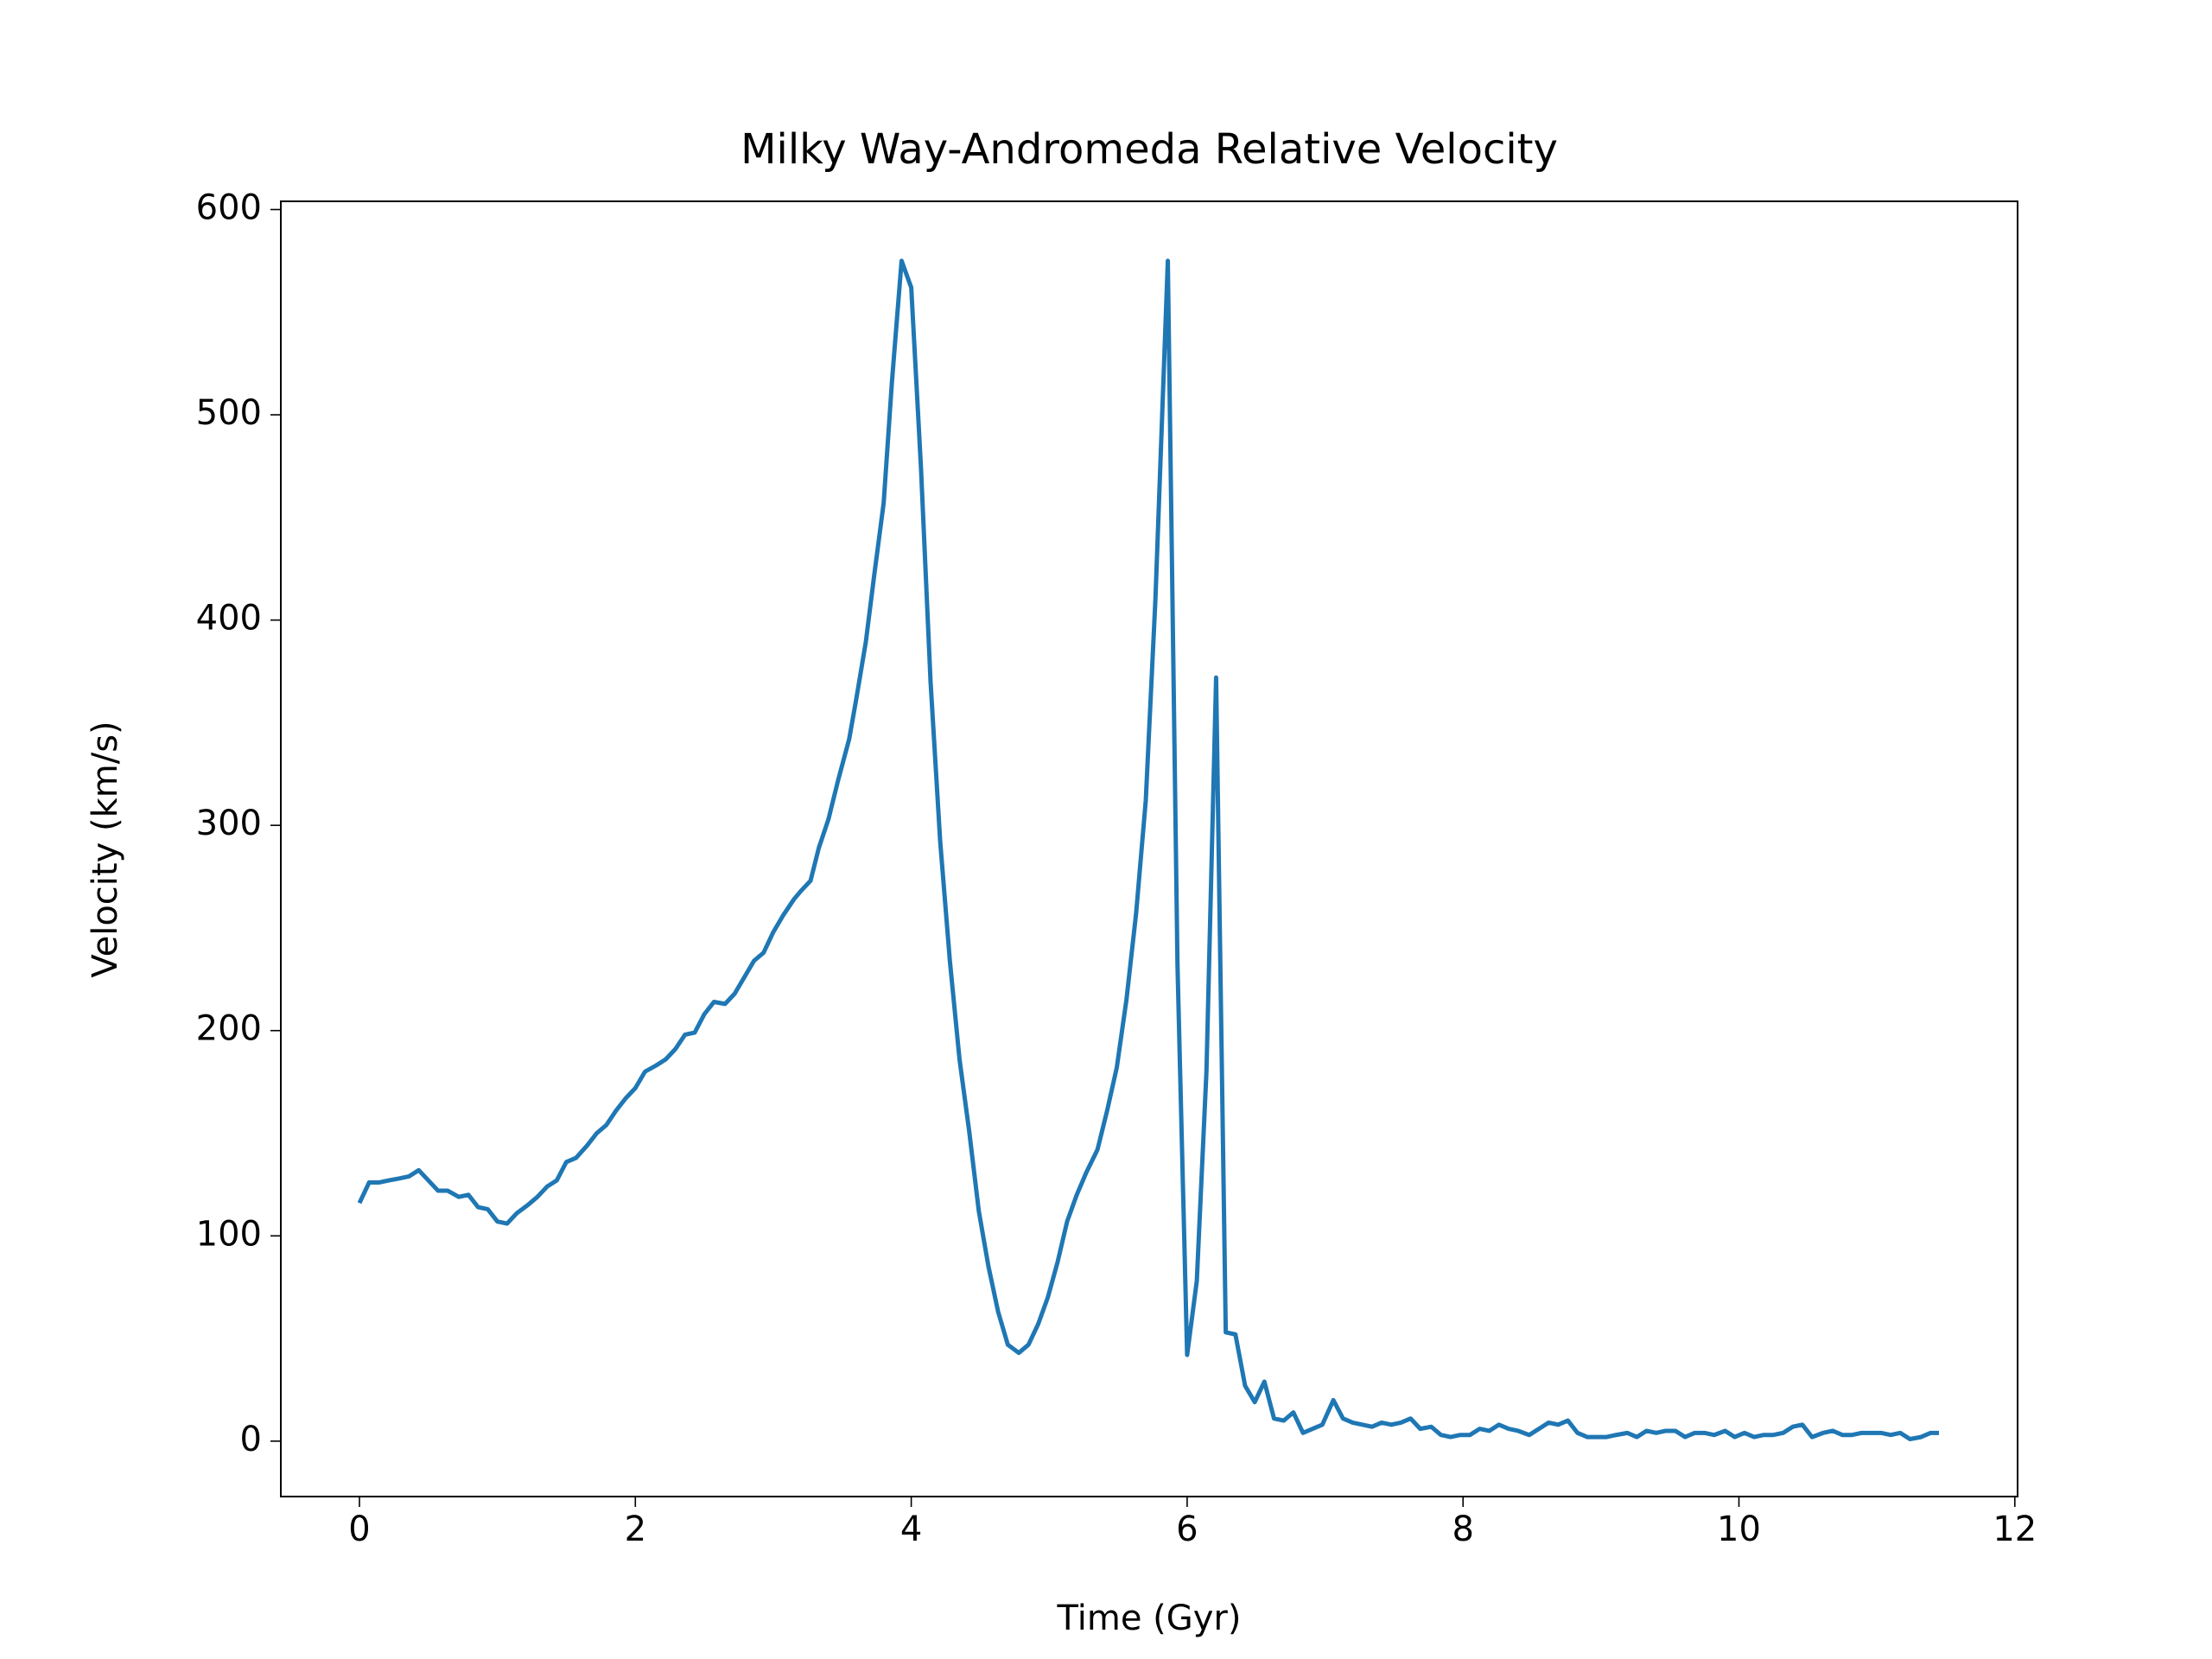  I want to click on y-tick-label: 100, so click(229, 1234).